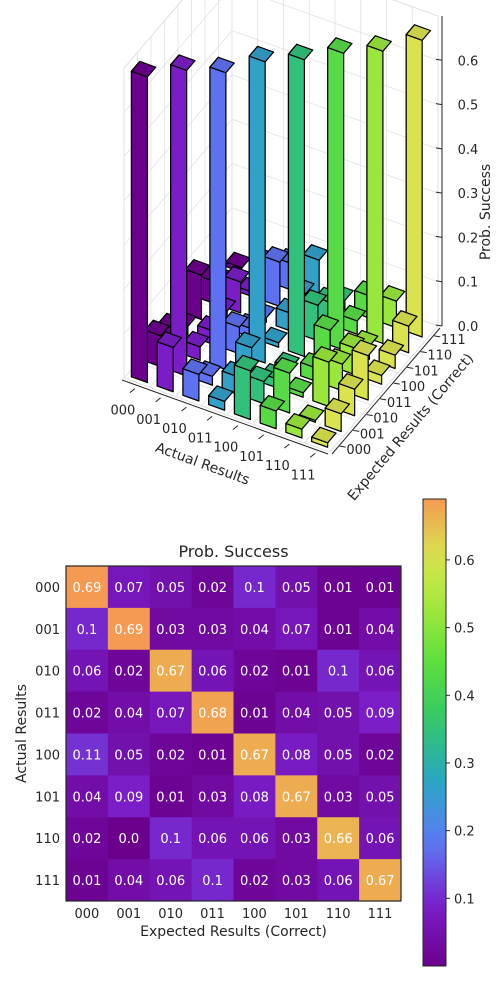 Image resolution: width=500 pixels, height=1000 pixels. What do you see at coordinates (468, 61) in the screenshot?
I see `z-tick-label: 0.6` at bounding box center [468, 61].